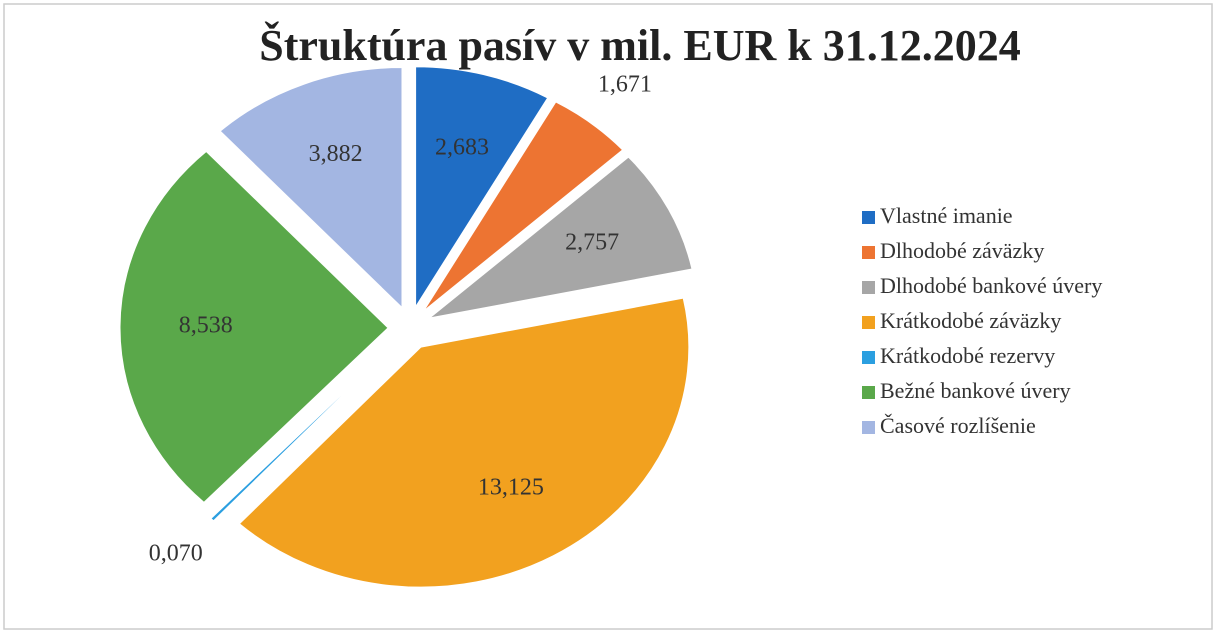 The height and width of the screenshot is (633, 1216). Describe the element at coordinates (625, 85) in the screenshot. I see `data-label: 1,671` at that location.